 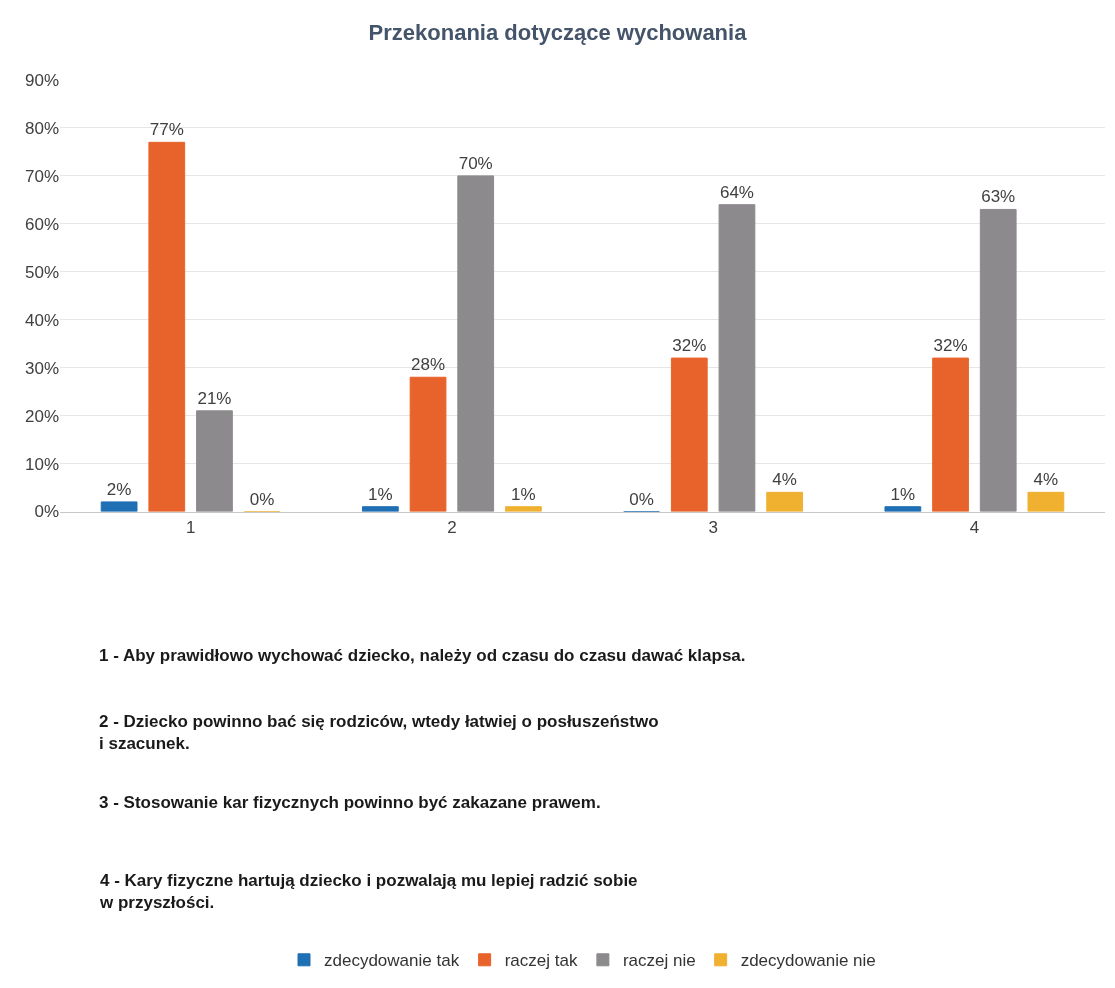 What do you see at coordinates (166, 130) in the screenshot?
I see `data-label: 77%` at bounding box center [166, 130].